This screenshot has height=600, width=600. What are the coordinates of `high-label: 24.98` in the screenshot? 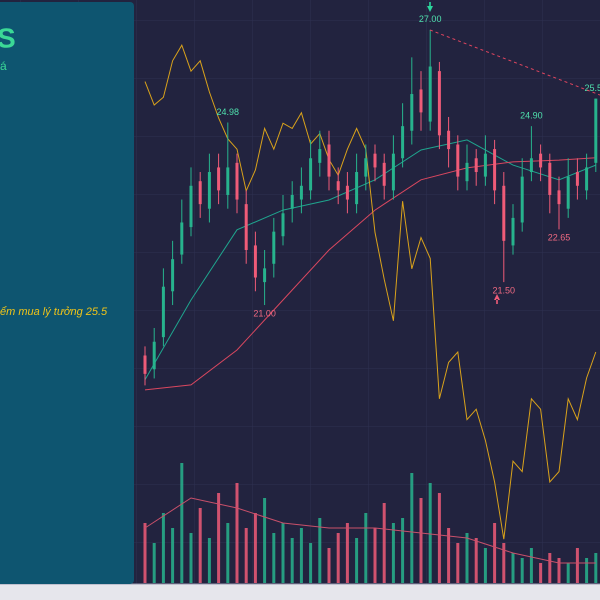 It's located at (228, 112).